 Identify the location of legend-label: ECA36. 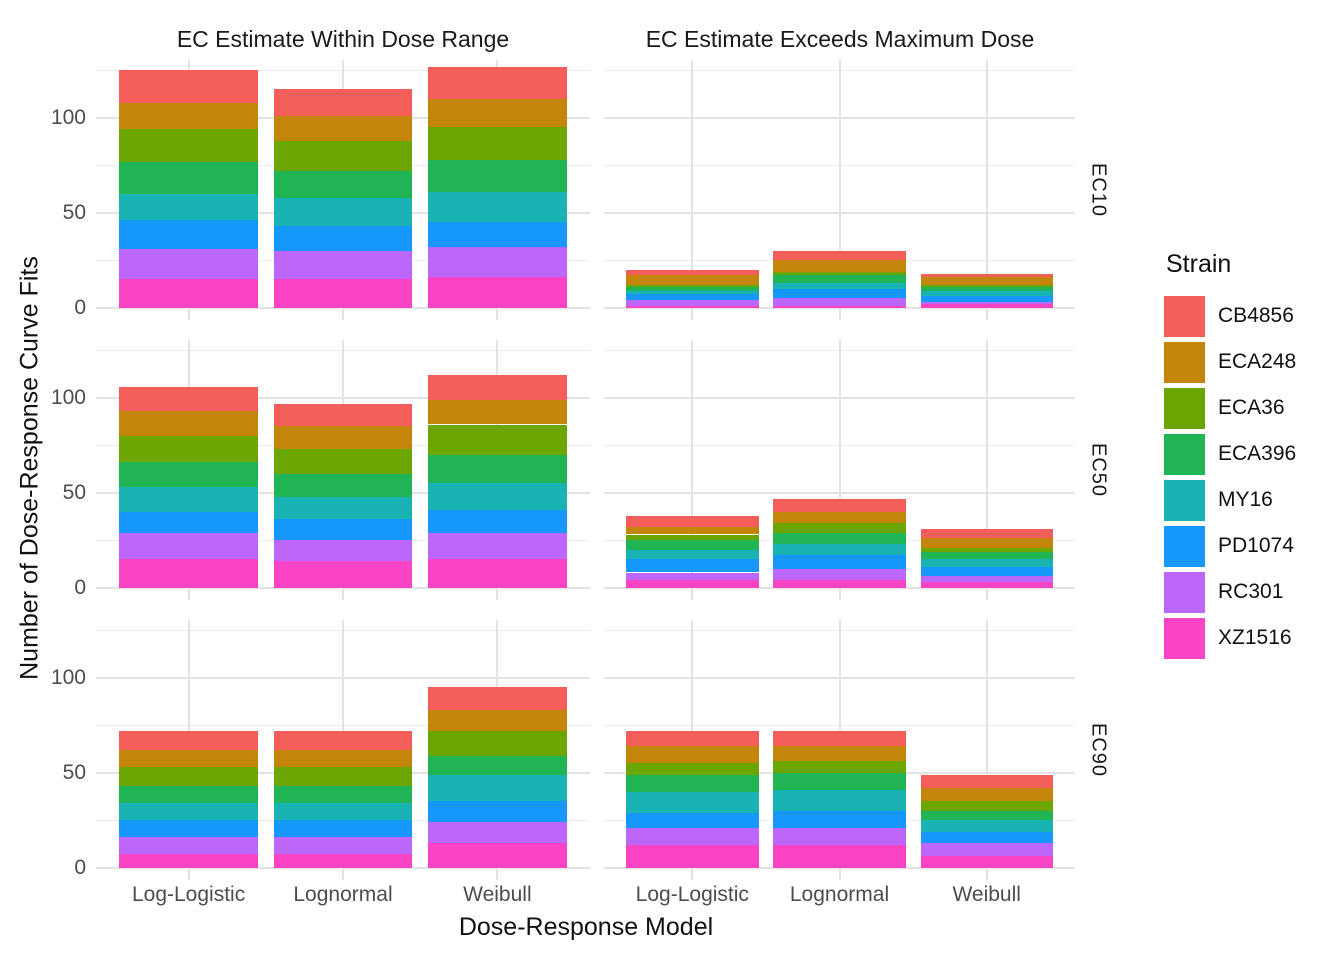
(1251, 407).